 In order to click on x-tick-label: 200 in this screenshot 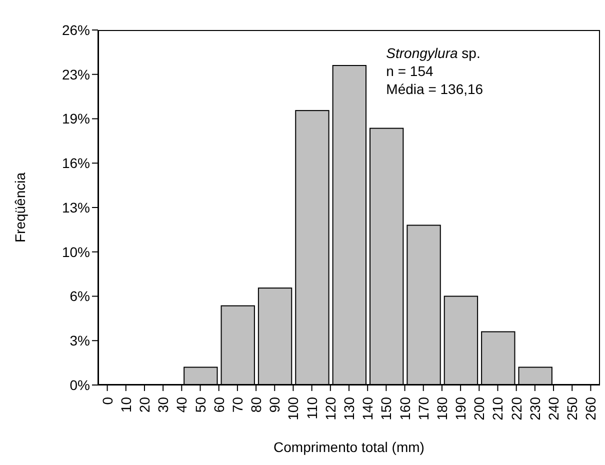, I will do `click(479, 408)`.